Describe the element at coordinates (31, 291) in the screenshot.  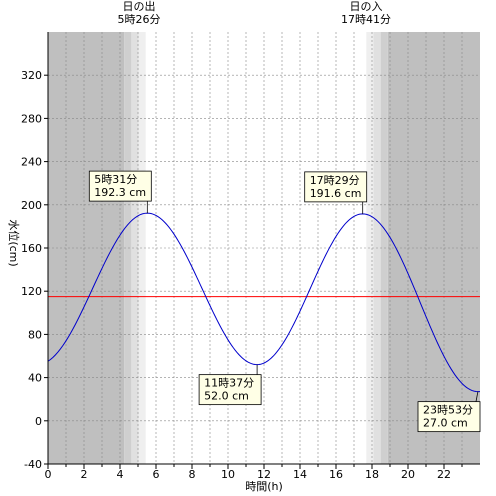
I see `y-tick-label: 120` at that location.